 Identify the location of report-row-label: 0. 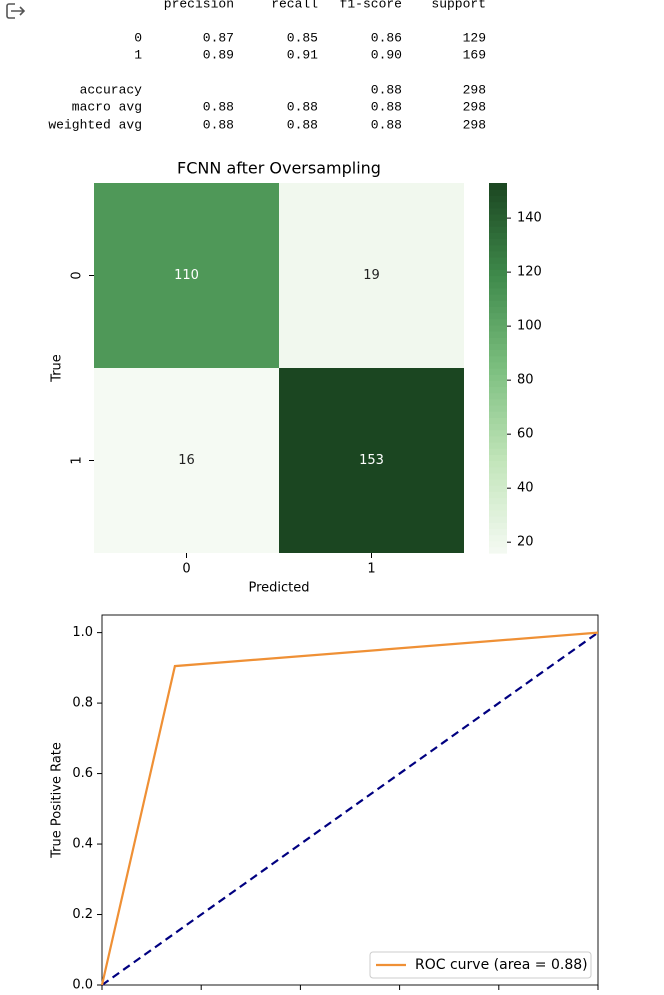
(138, 37).